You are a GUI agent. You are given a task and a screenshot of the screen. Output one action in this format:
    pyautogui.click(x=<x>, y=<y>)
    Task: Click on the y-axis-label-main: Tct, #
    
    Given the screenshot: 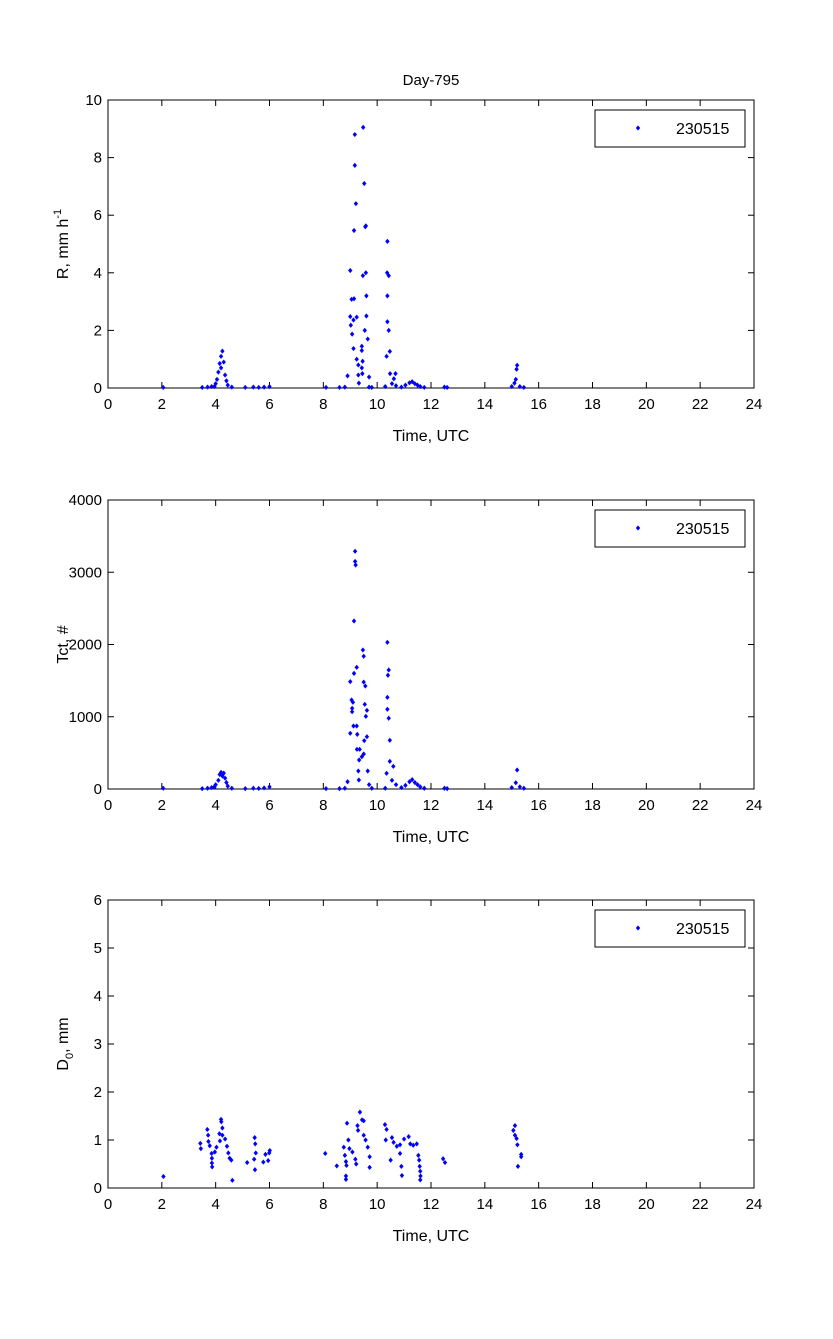 What is the action you would take?
    pyautogui.click(x=63, y=644)
    